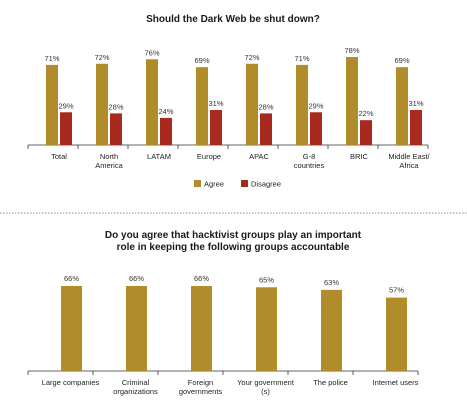 Image resolution: width=467 pixels, height=419 pixels. What do you see at coordinates (109, 165) in the screenshot?
I see `chart1-category-label: America` at bounding box center [109, 165].